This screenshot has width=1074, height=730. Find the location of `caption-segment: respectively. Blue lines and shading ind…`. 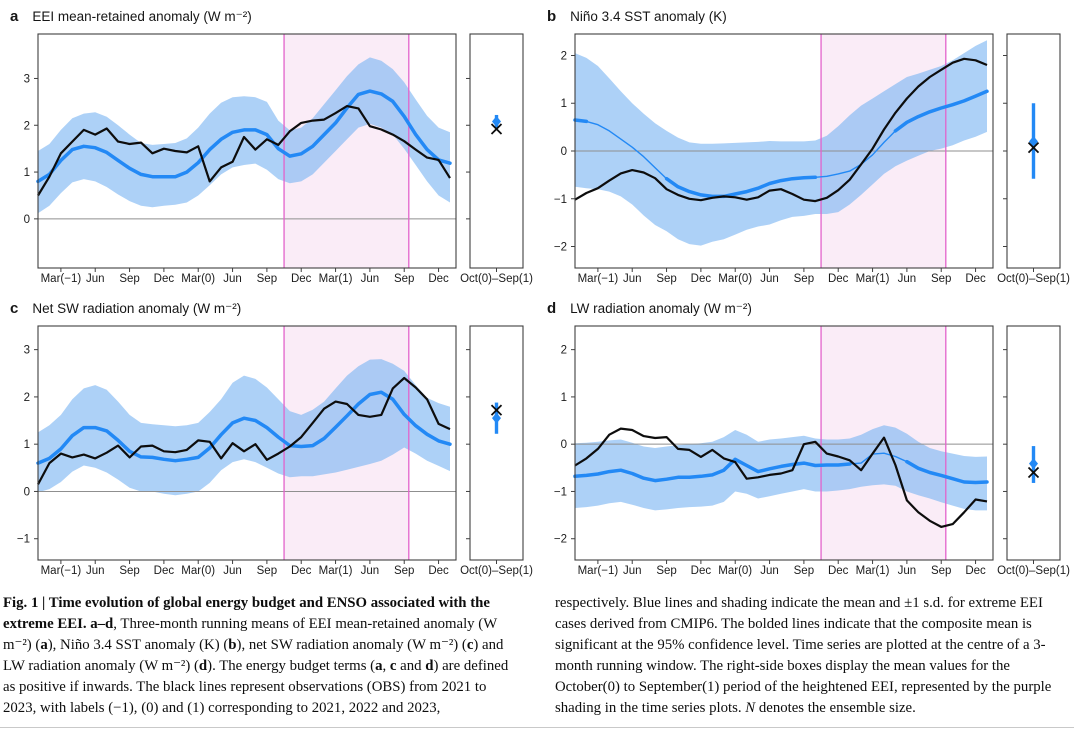

caption-segment: respectively. Blue lines and shading ind… is located at coordinates (803, 655).